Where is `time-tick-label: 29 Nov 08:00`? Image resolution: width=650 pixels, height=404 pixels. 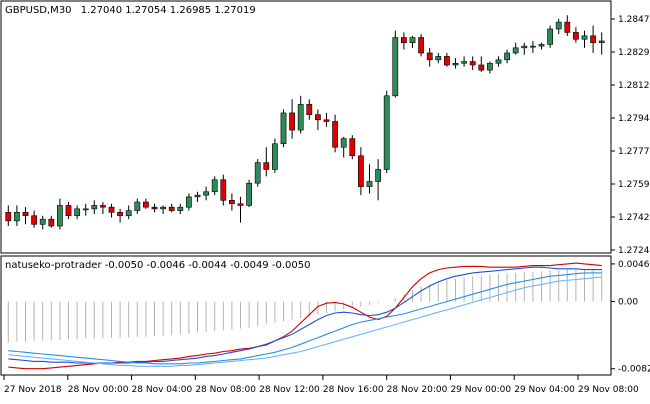 time-tick-label: 29 Nov 08:00 is located at coordinates (608, 390).